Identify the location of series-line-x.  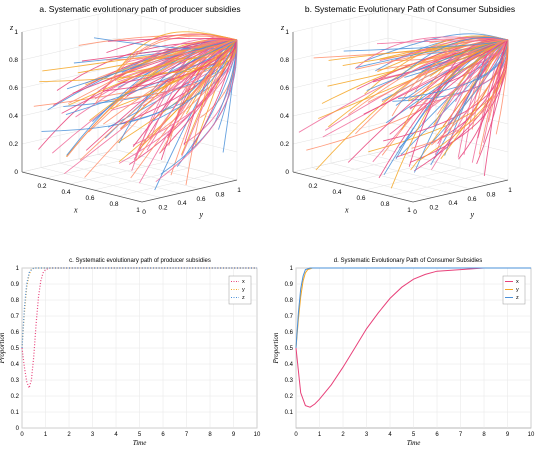
(413, 337).